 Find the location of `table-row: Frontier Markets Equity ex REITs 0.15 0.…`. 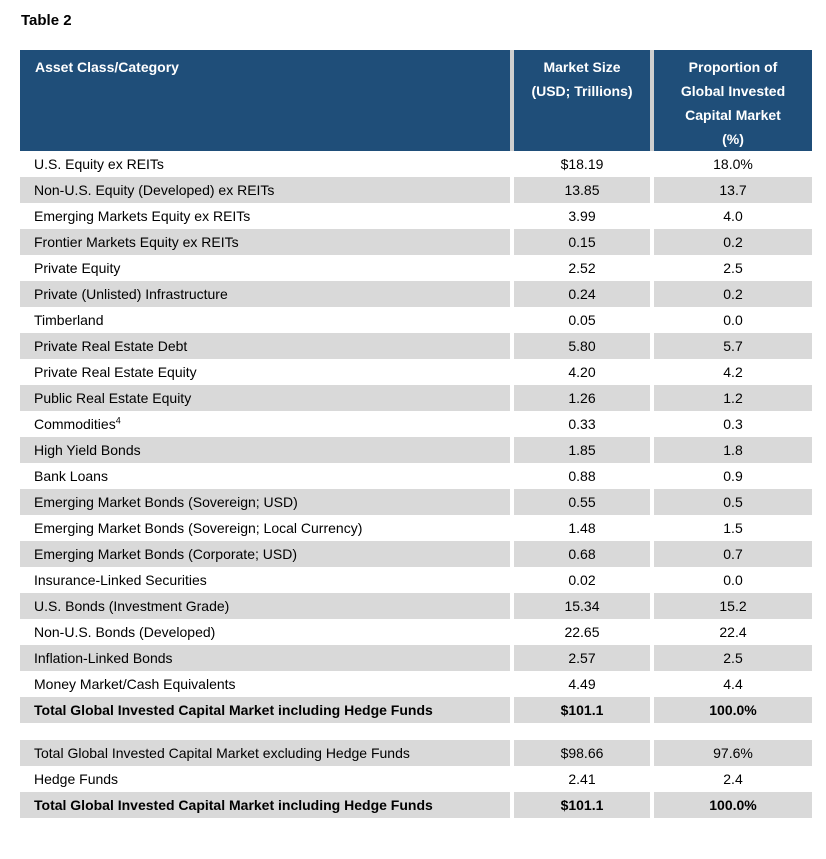

table-row: Frontier Markets Equity ex REITs 0.15 0.… is located at coordinates (416, 242).